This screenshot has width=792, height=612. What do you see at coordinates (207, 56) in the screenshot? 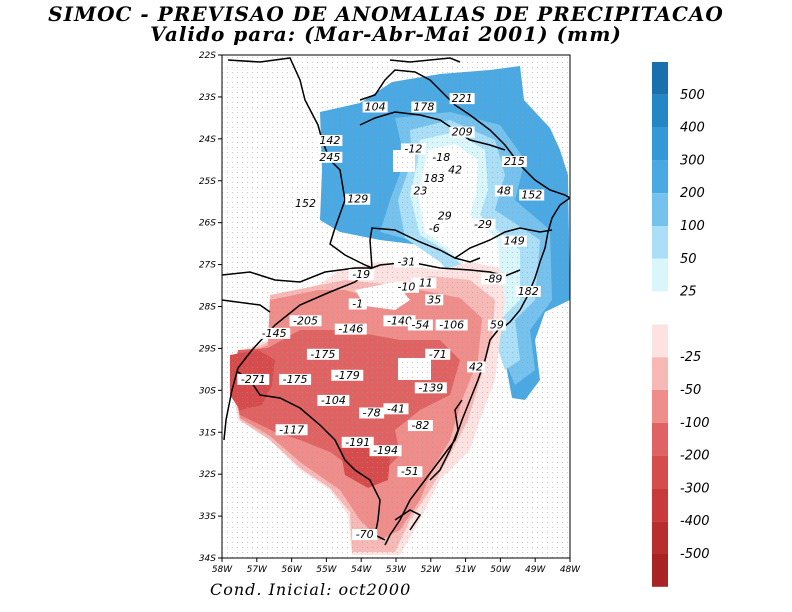
I see `lat-tick-label: 22S` at bounding box center [207, 56].